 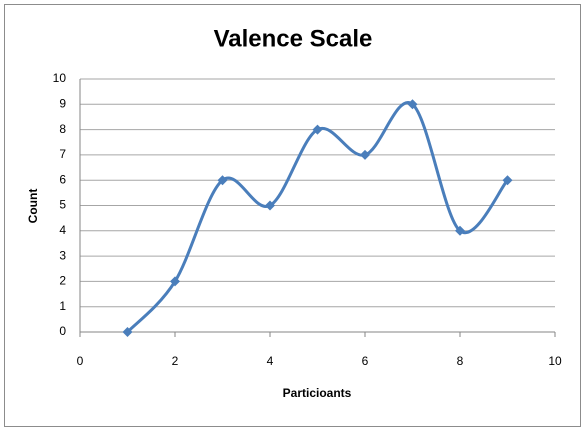 What do you see at coordinates (175, 361) in the screenshot?
I see `x-tick-label: 2` at bounding box center [175, 361].